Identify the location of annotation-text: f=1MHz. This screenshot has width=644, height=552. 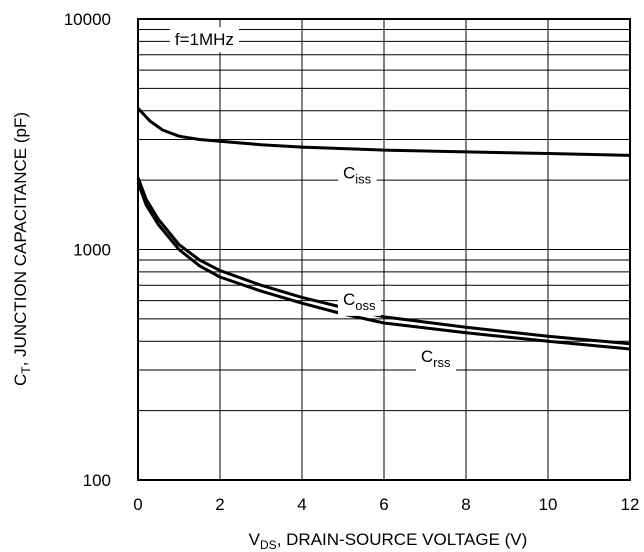
(204, 39).